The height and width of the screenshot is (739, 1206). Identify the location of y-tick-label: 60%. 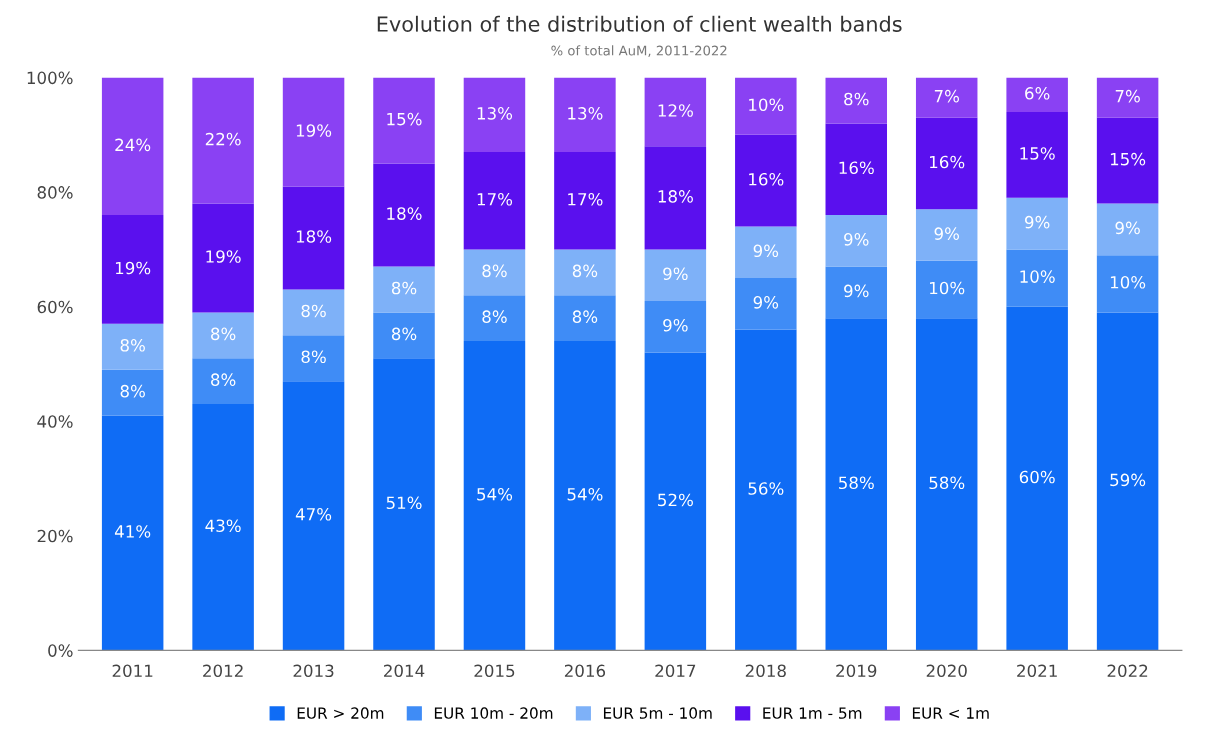
(55, 307).